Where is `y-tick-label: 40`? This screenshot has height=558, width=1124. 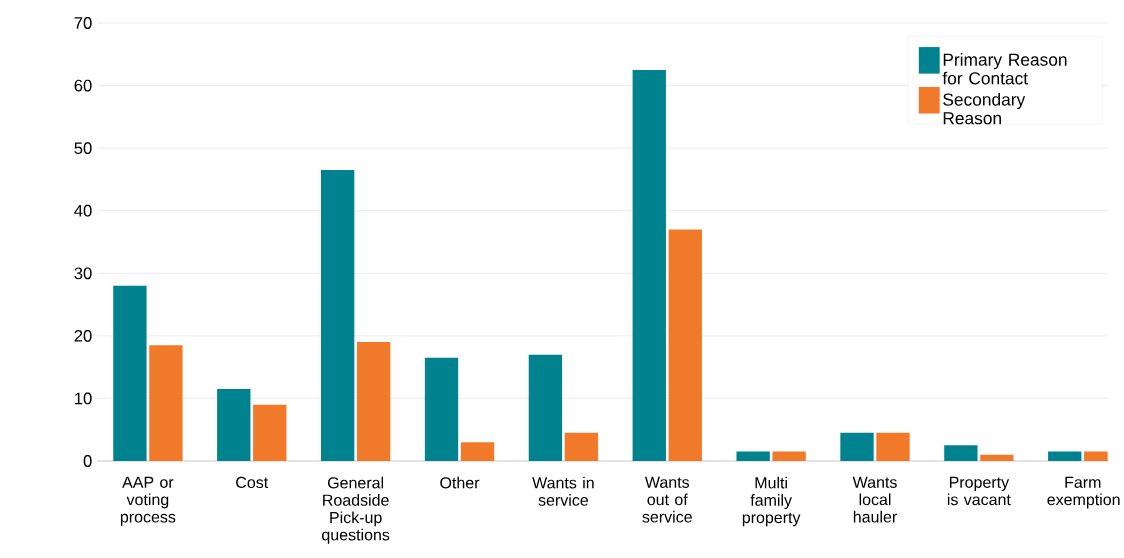
y-tick-label: 40 is located at coordinates (83, 210).